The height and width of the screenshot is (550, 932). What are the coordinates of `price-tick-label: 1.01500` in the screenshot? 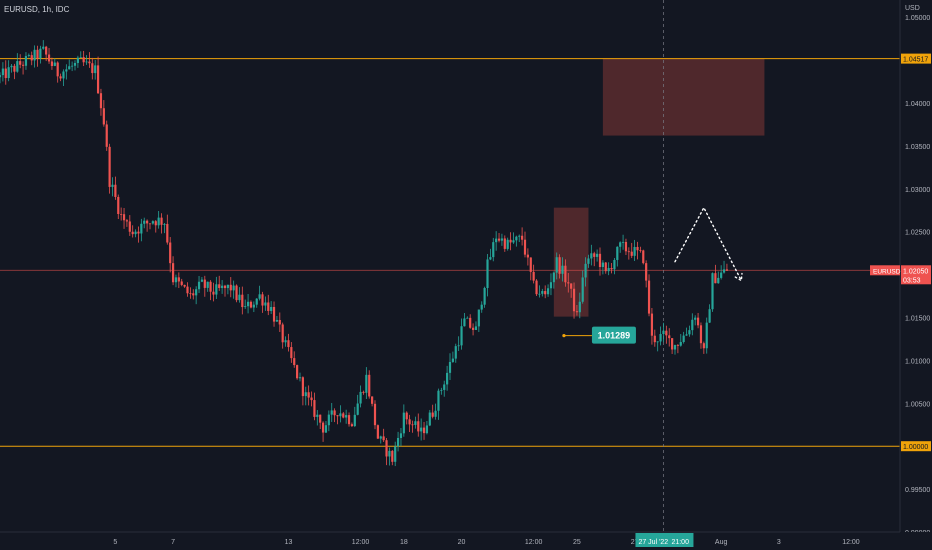 It's located at (917, 318).